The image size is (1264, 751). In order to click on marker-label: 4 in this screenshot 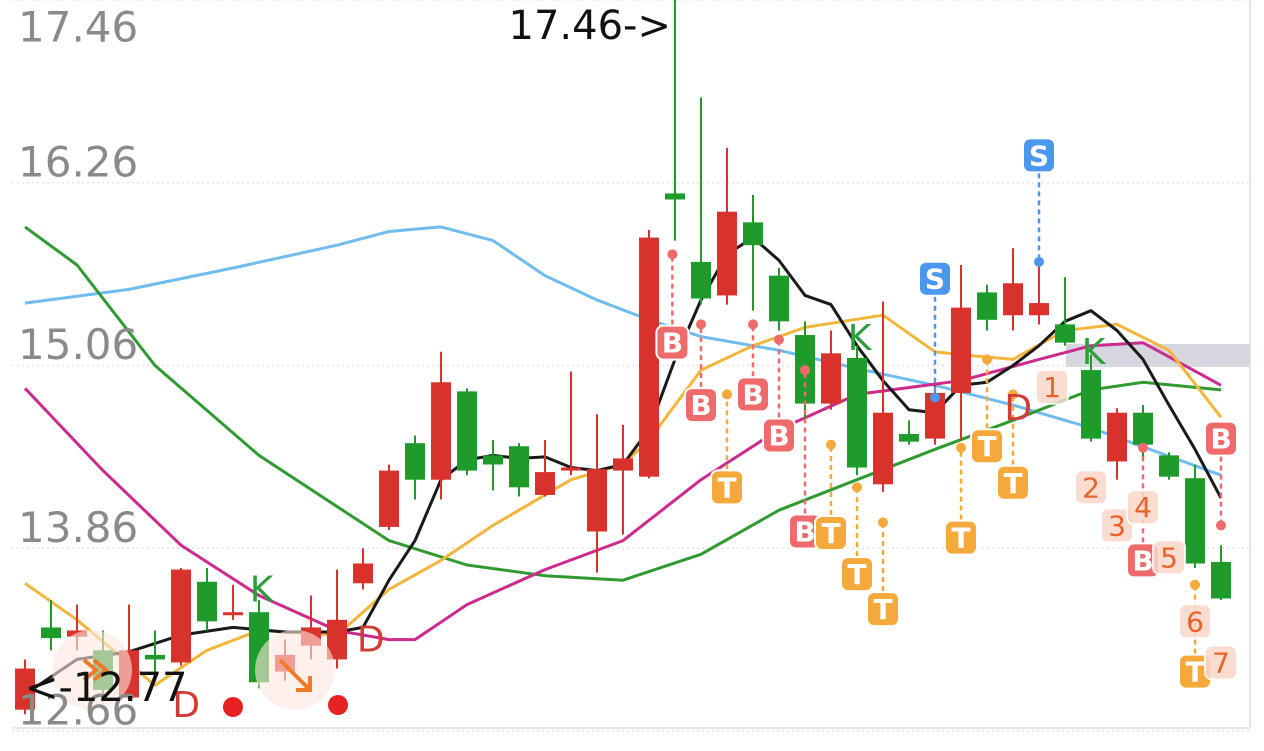, I will do `click(1143, 507)`.